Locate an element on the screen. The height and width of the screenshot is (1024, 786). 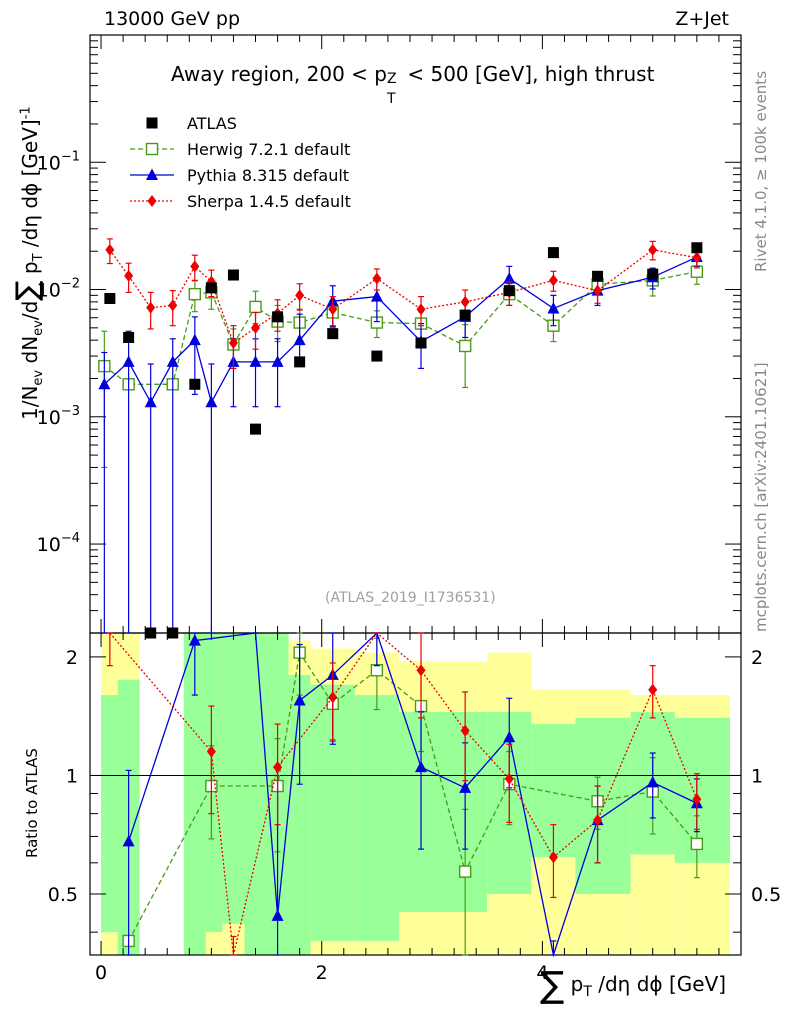
y-tick-label: 10⁻⁴ is located at coordinates (58, 543).